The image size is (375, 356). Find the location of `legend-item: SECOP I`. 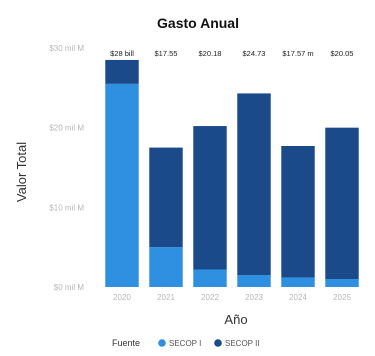

legend-item: SECOP I is located at coordinates (185, 343).